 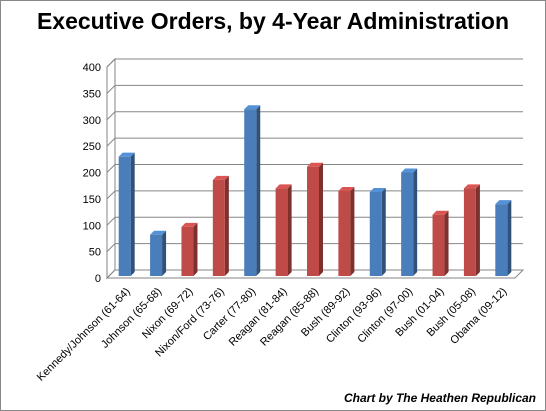 What do you see at coordinates (354, 316) in the screenshot?
I see `x-tick-label: Clinton (93-96)` at bounding box center [354, 316].